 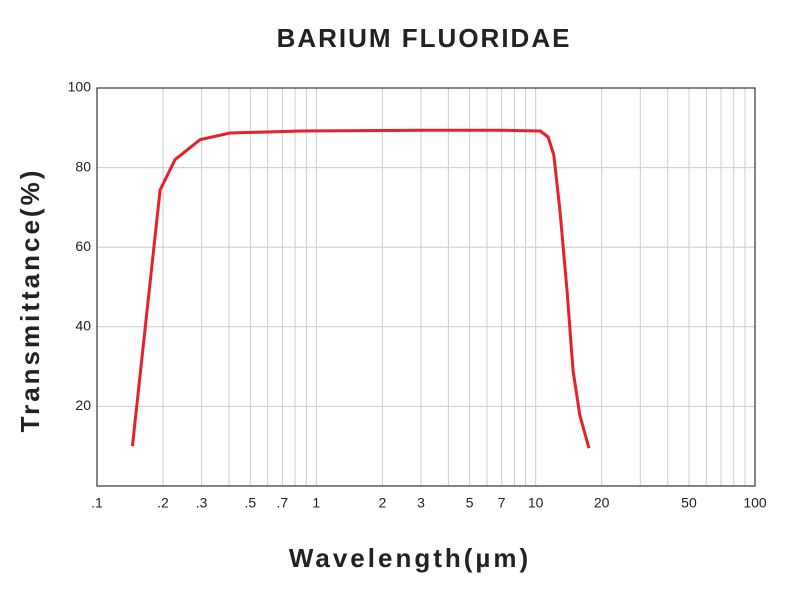 What do you see at coordinates (689, 503) in the screenshot?
I see `x-tick-label: 50` at bounding box center [689, 503].